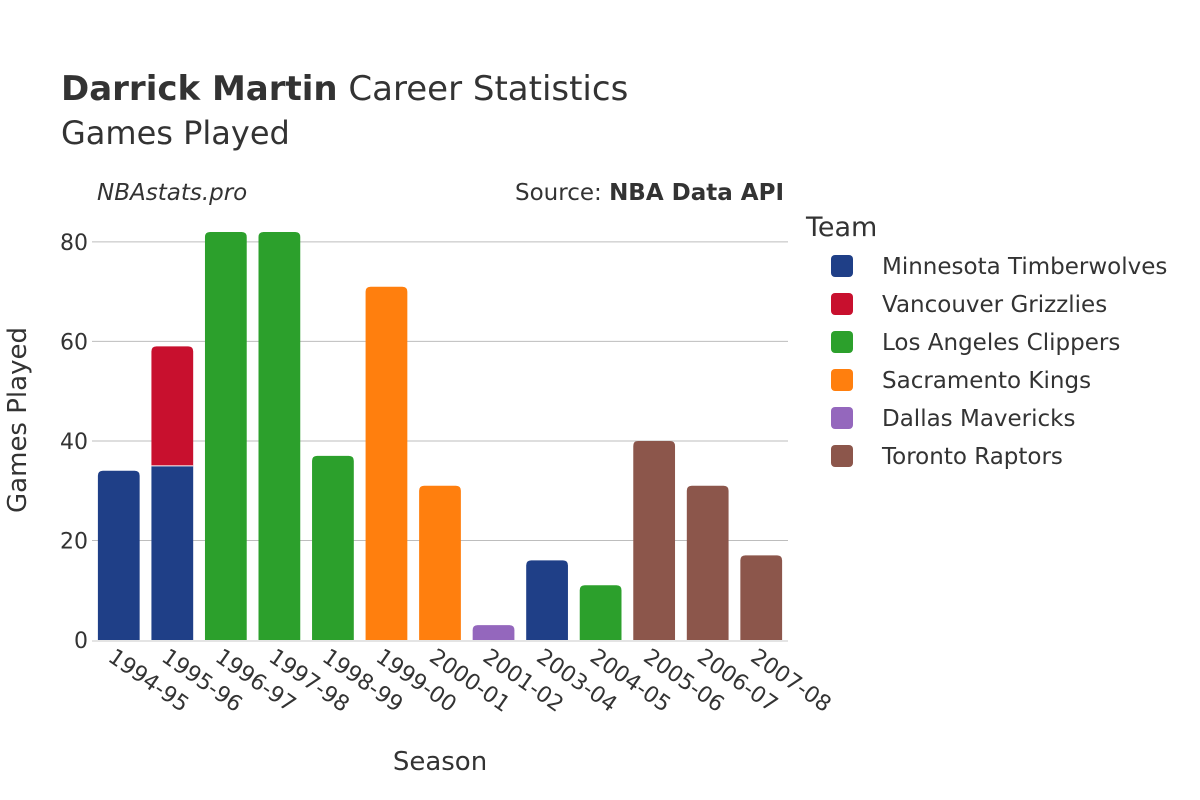 Image resolution: width=1200 pixels, height=800 pixels. I want to click on y-tick-label: 40, so click(74, 442).